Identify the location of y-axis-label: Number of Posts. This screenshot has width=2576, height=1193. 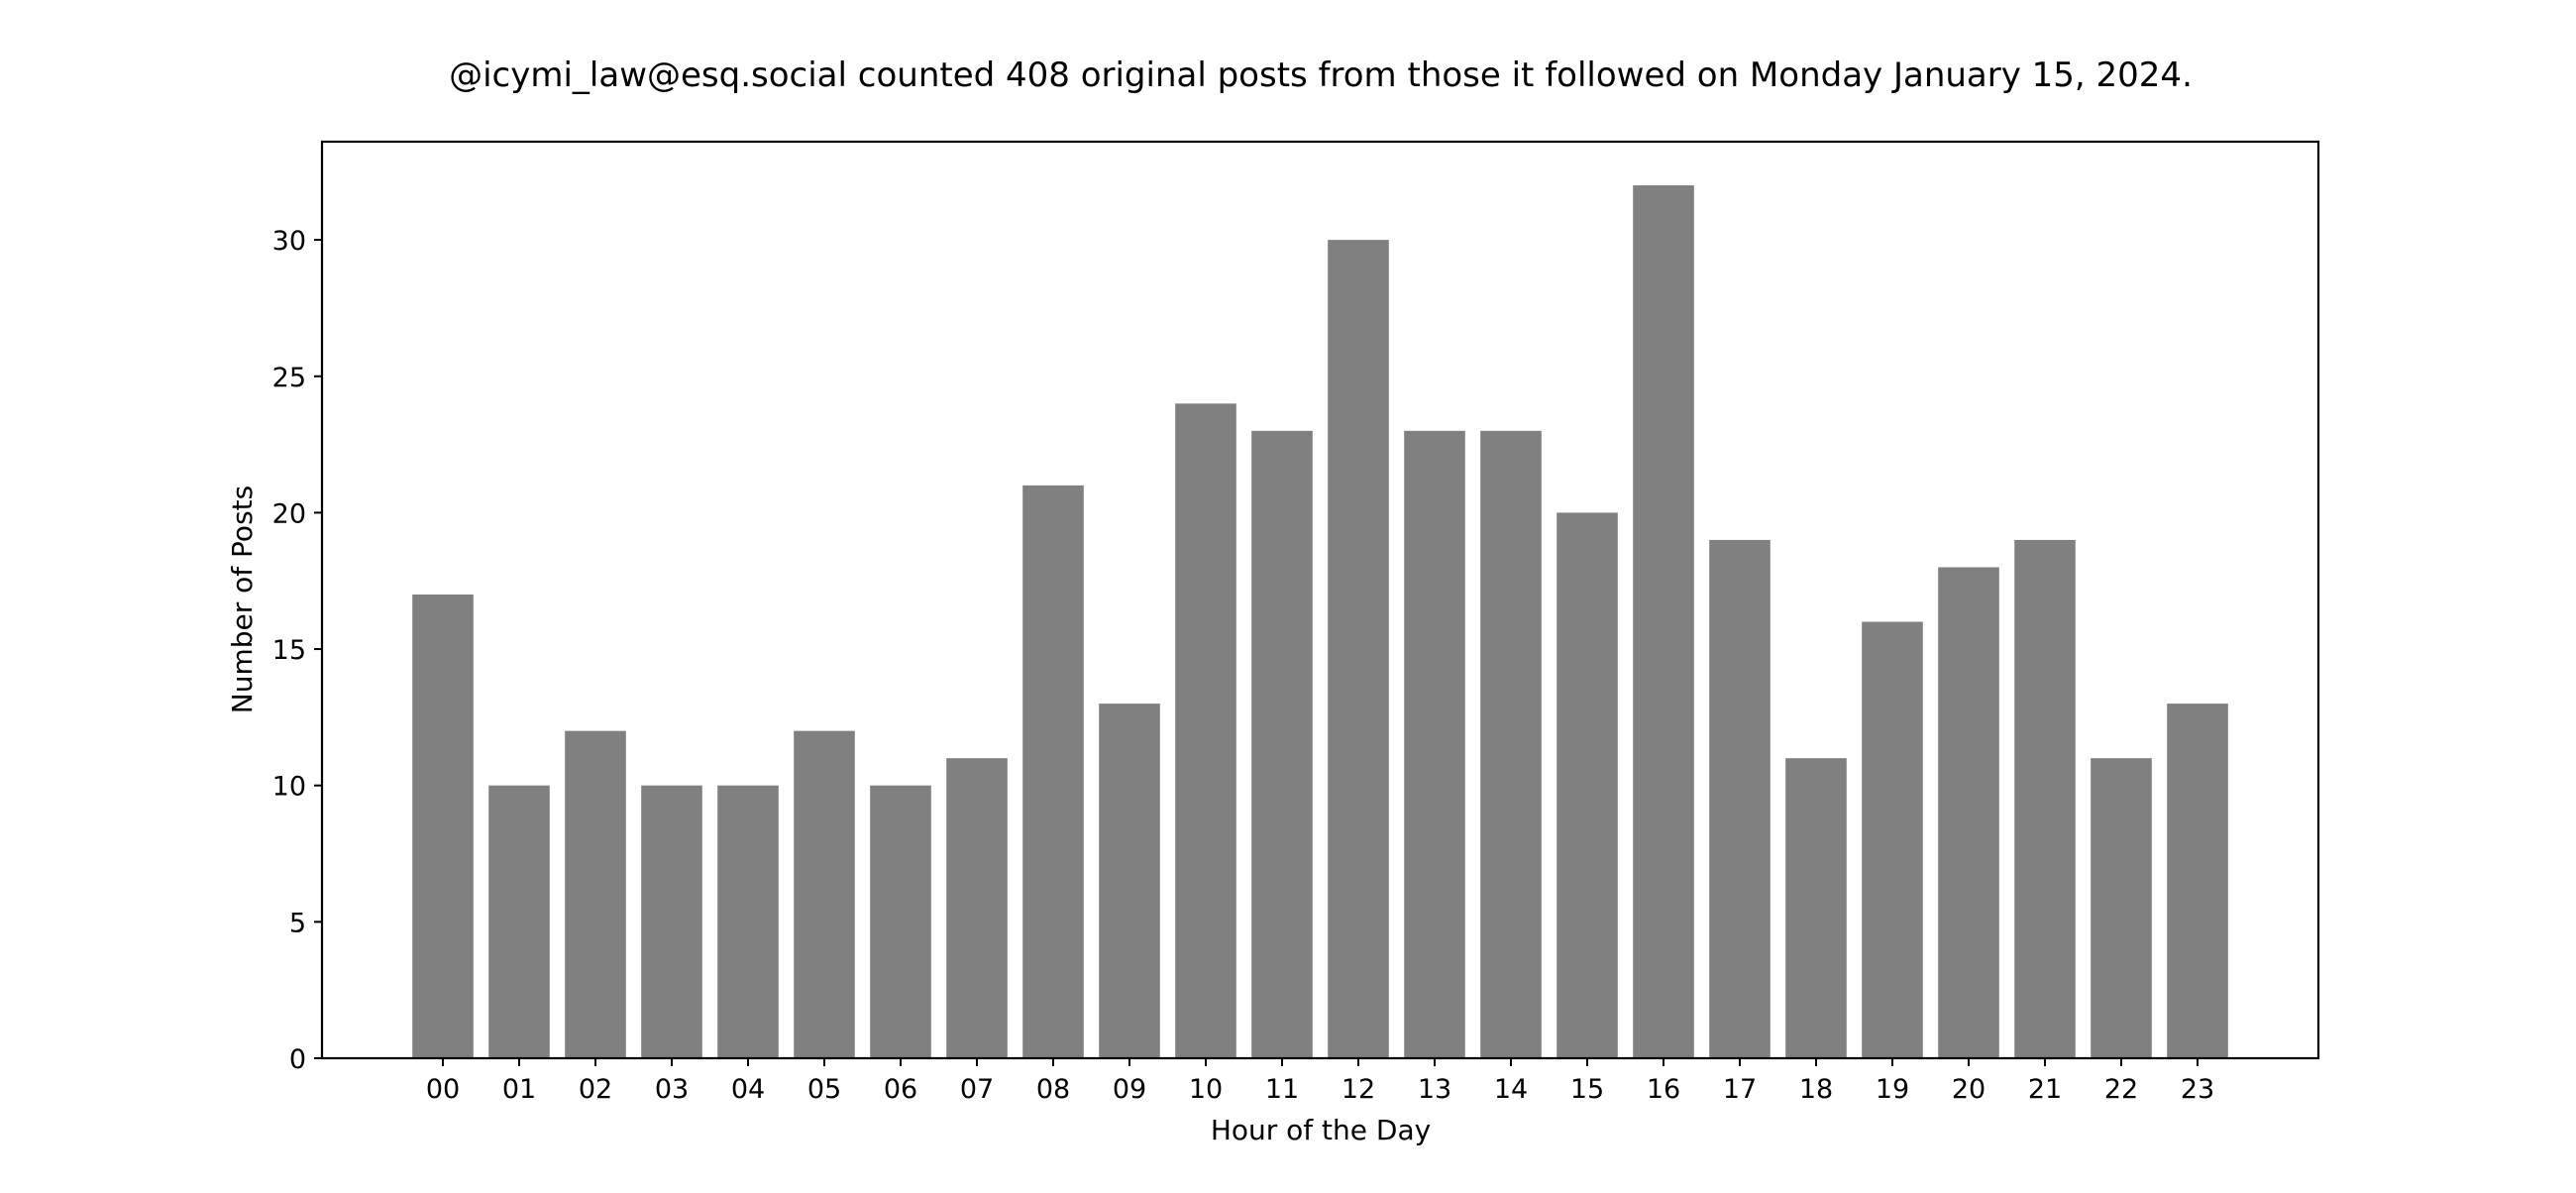
(243, 599).